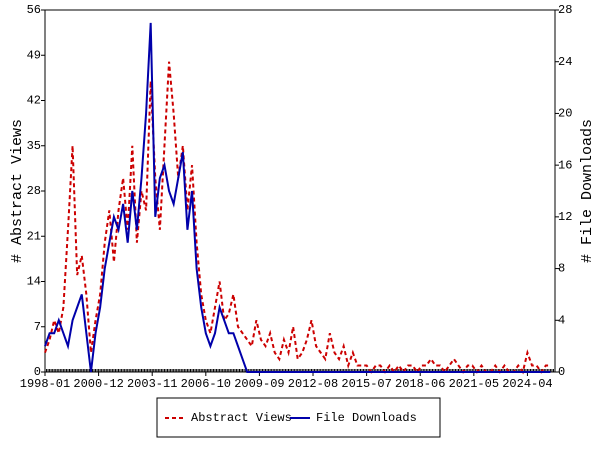  Describe the element at coordinates (241, 418) in the screenshot. I see `legend-label: Abstract Views` at that location.